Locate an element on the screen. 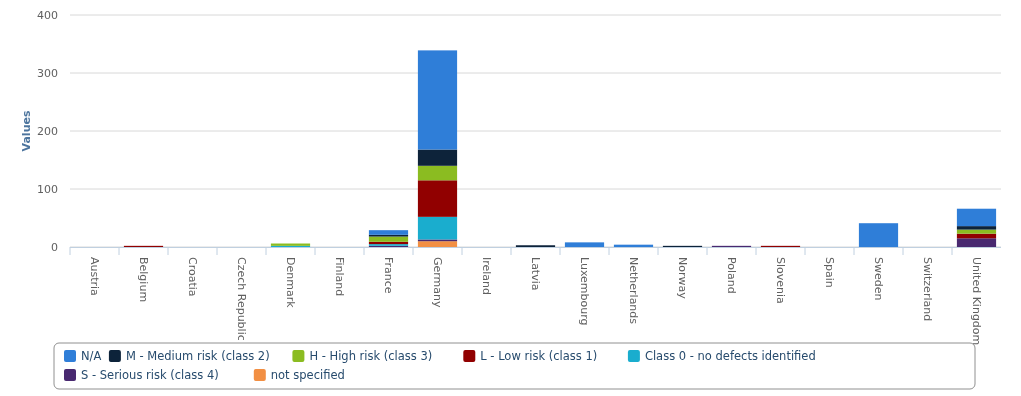 The width and height of the screenshot is (1021, 396). x-tick-label: Croatia is located at coordinates (192, 277).